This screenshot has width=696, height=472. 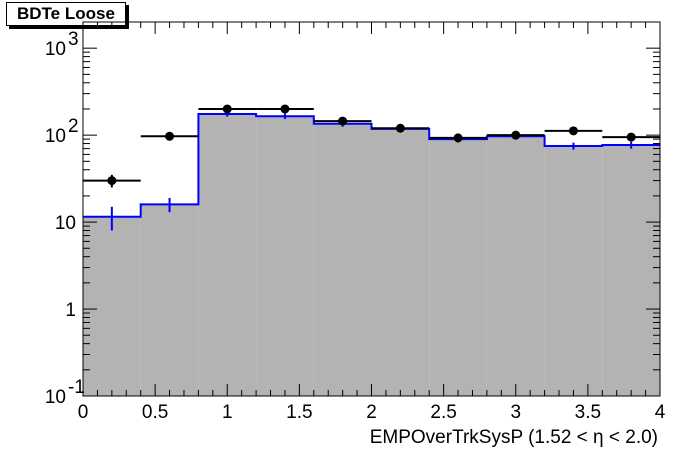 What do you see at coordinates (73, 39) in the screenshot?
I see `y-tick-exponent: 3` at bounding box center [73, 39].